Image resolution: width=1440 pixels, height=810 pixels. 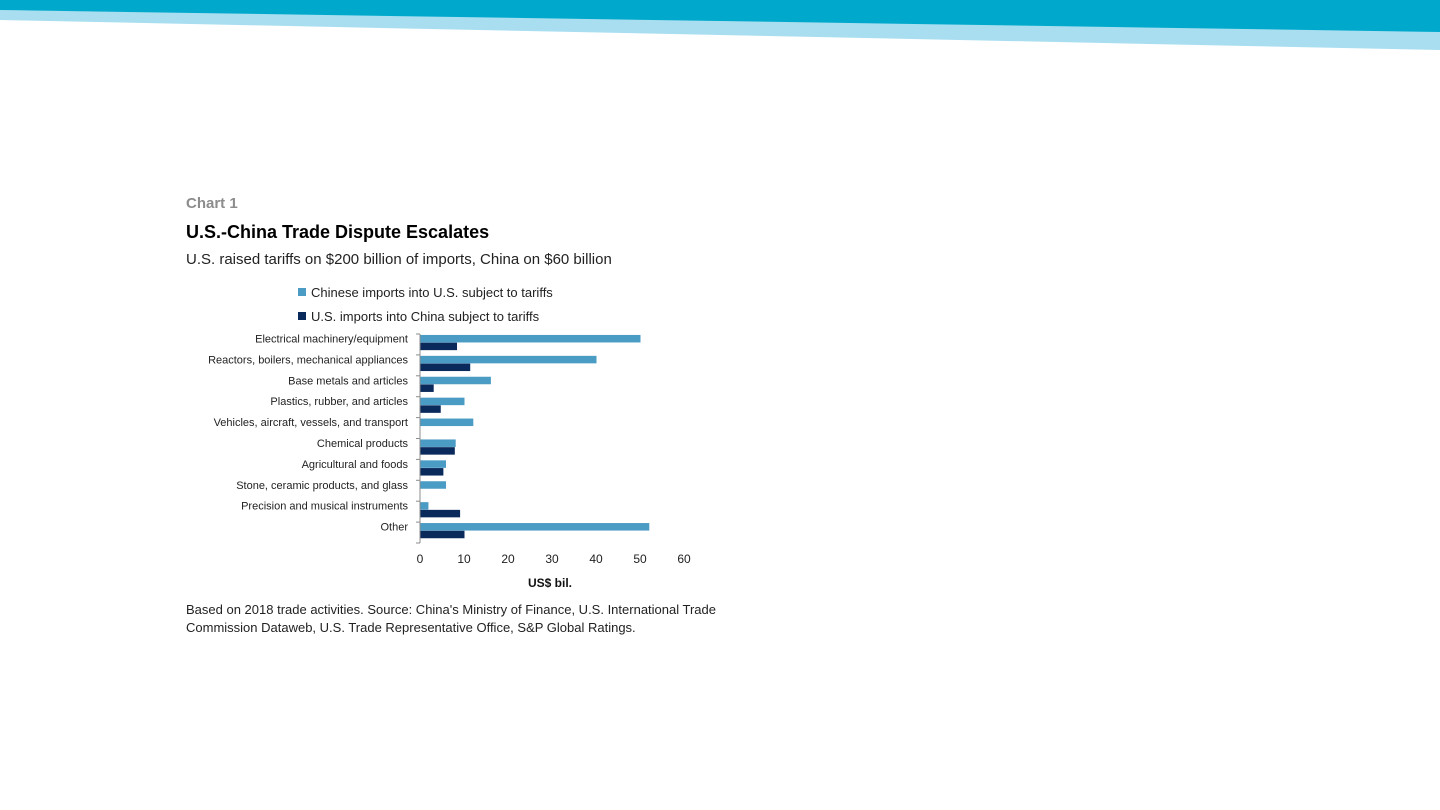 I want to click on banner-light-stripe, so click(x=720, y=30).